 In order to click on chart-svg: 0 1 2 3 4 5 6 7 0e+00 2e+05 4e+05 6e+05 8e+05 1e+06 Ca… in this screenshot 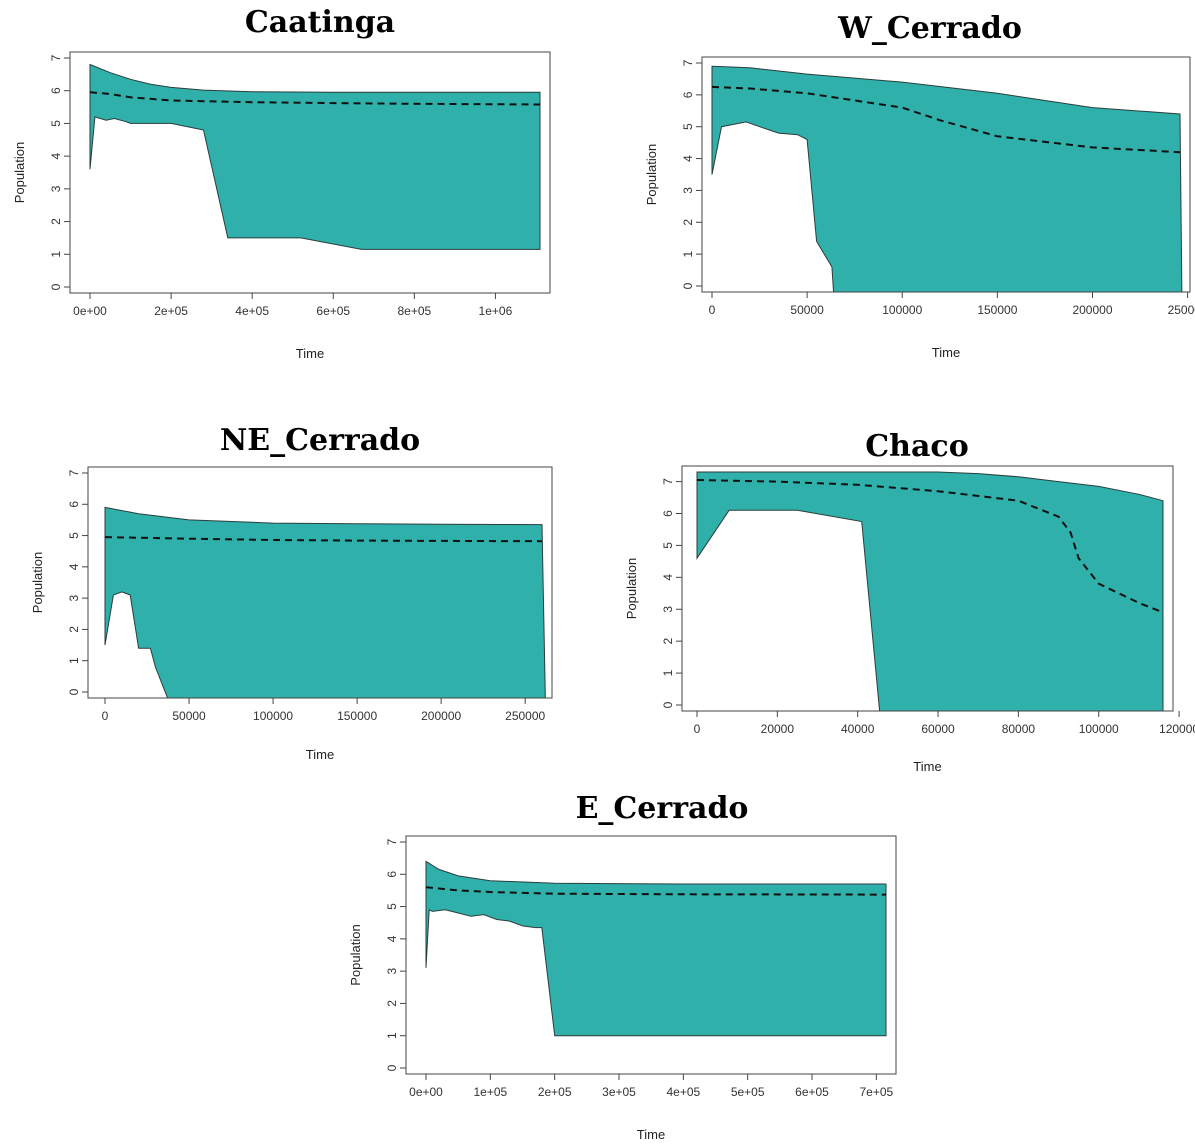, I will do `click(281, 183)`.